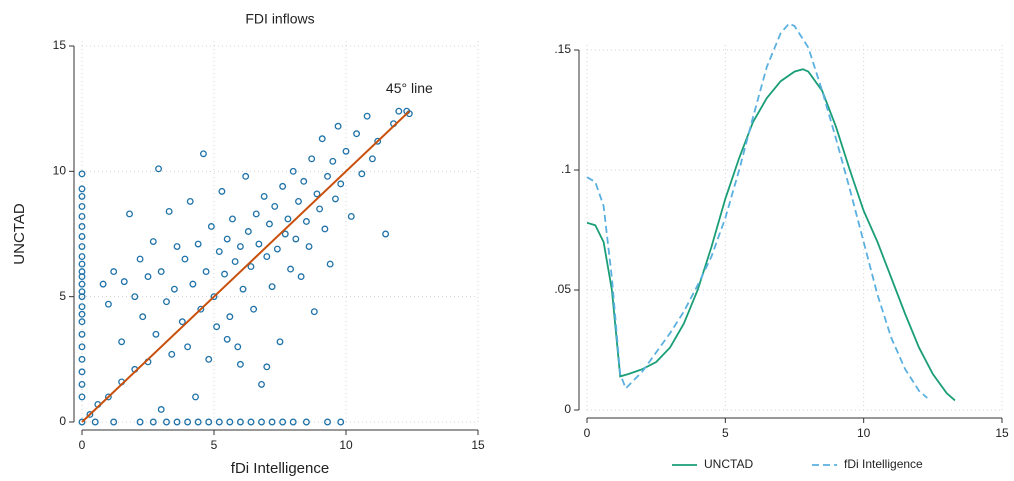  Describe the element at coordinates (279, 19) in the screenshot. I see `chart-title: FDI inflows` at that location.